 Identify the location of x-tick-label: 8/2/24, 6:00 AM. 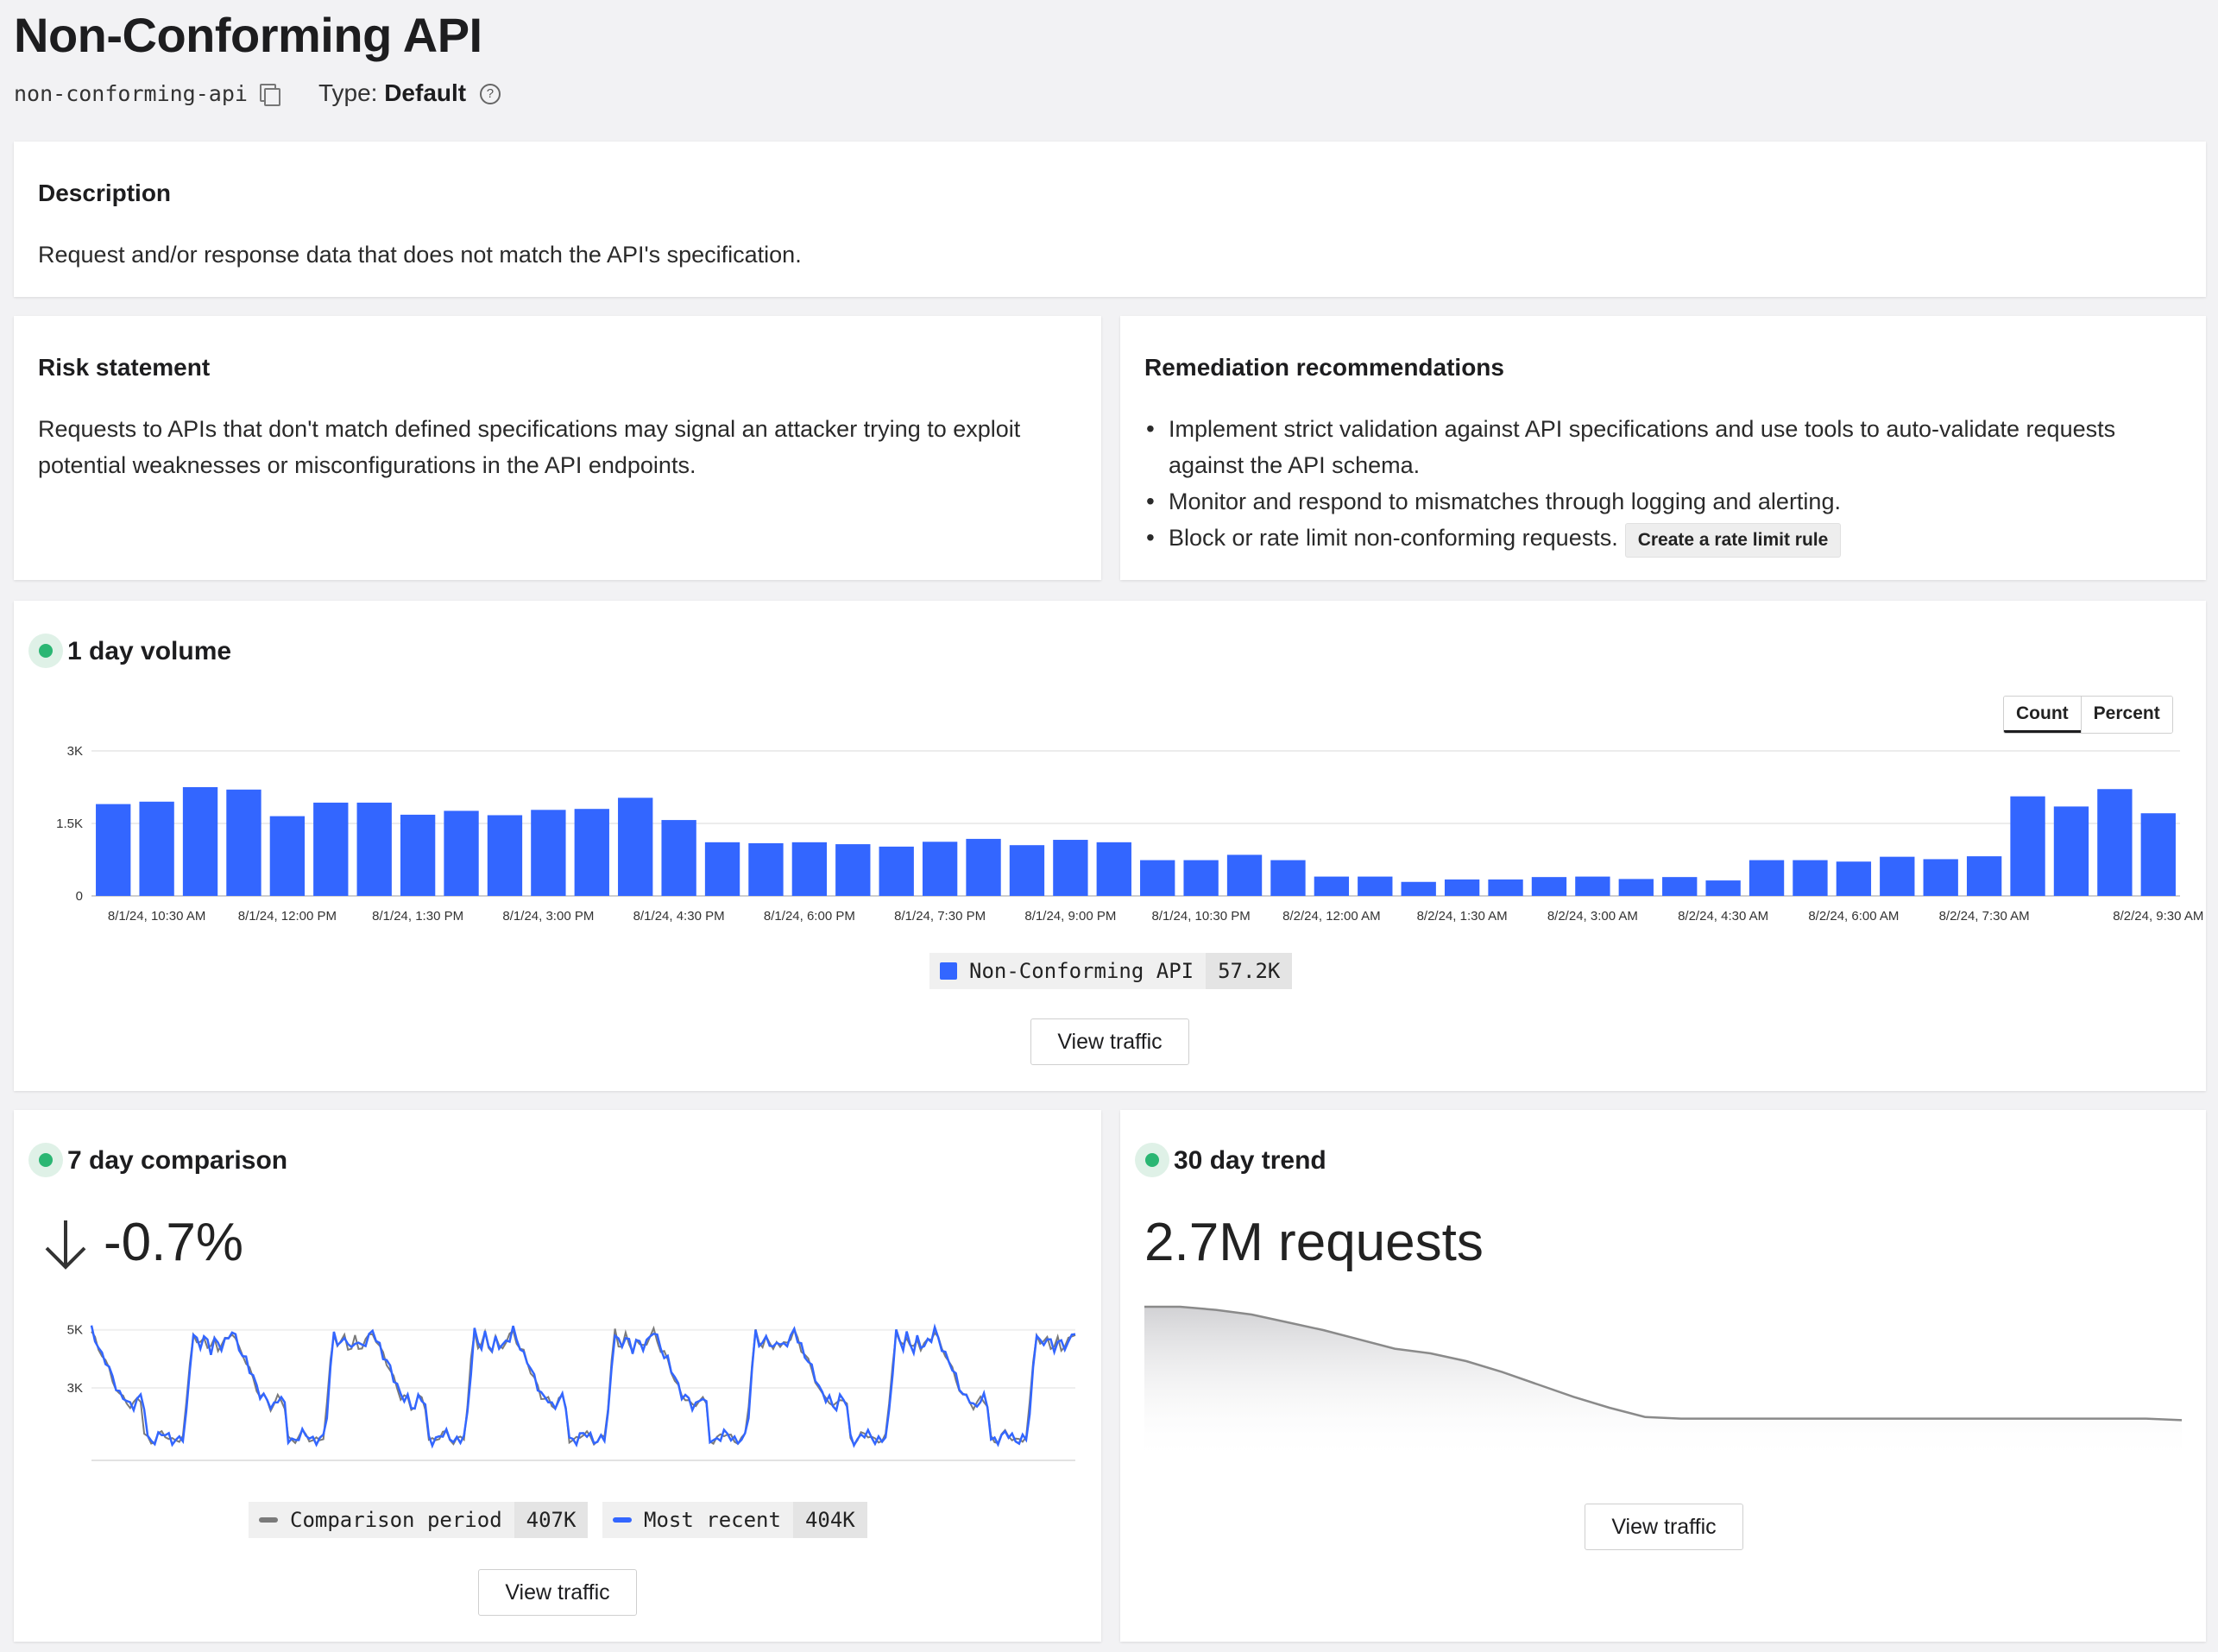
(1854, 917).